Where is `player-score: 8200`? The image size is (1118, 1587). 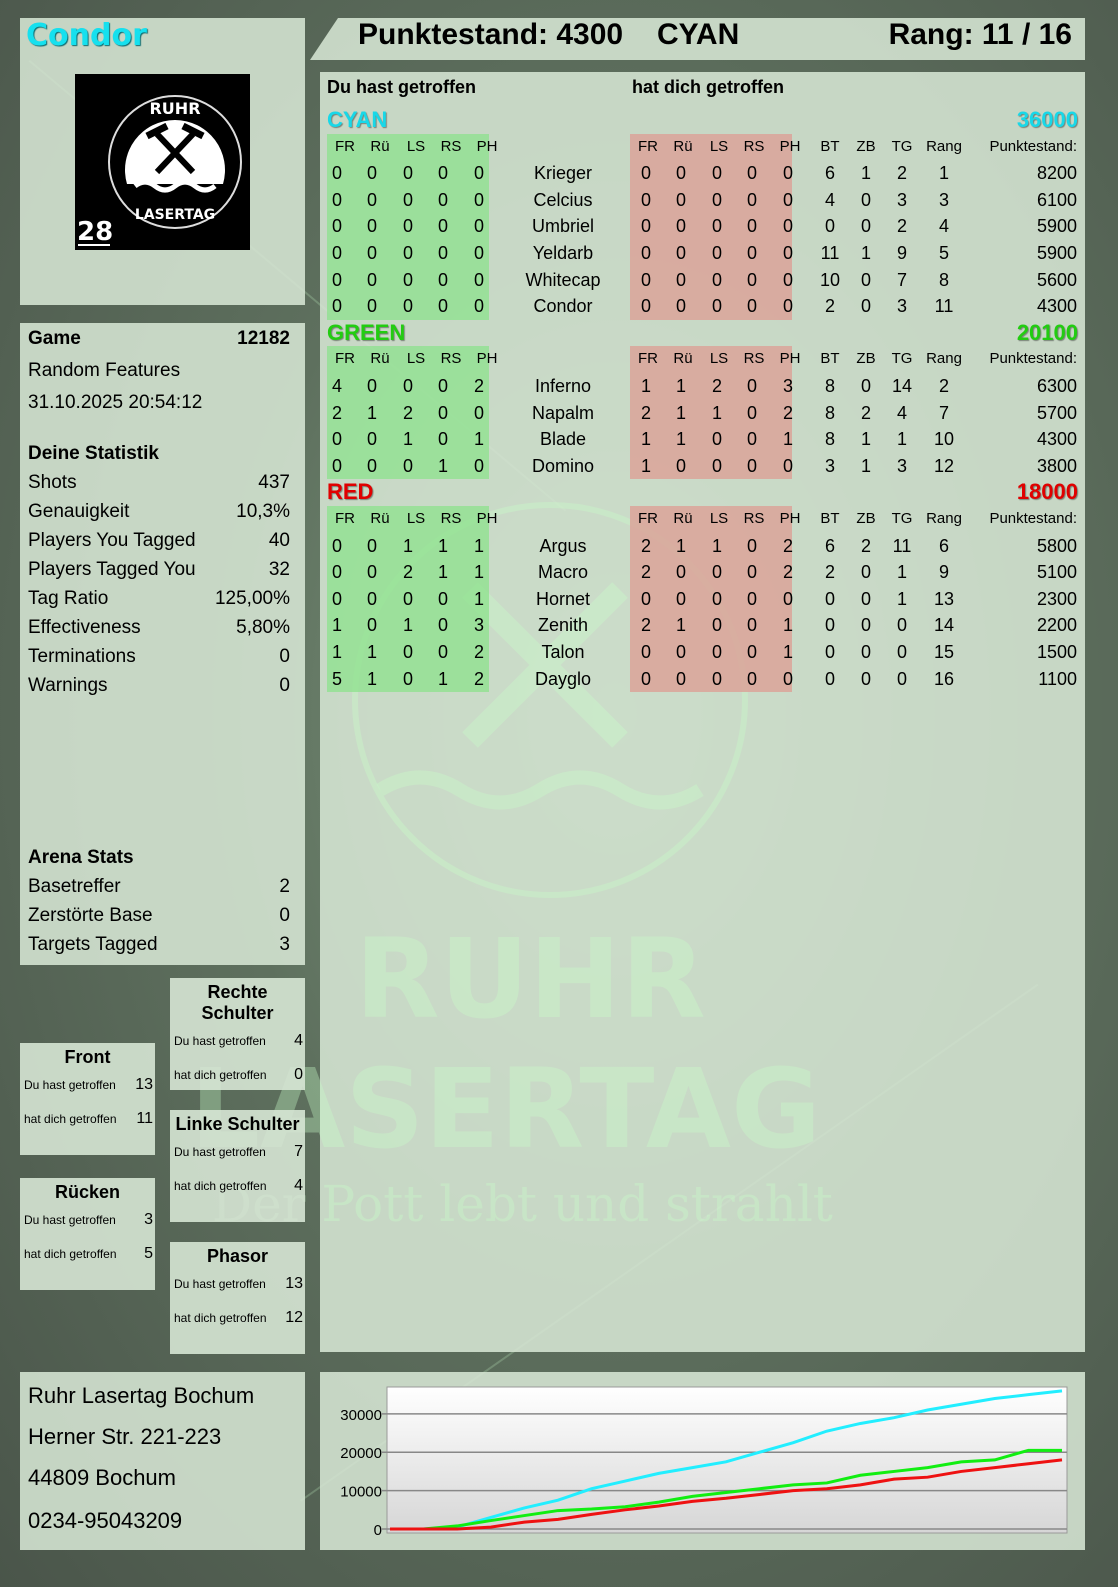 player-score: 8200 is located at coordinates (1056, 173).